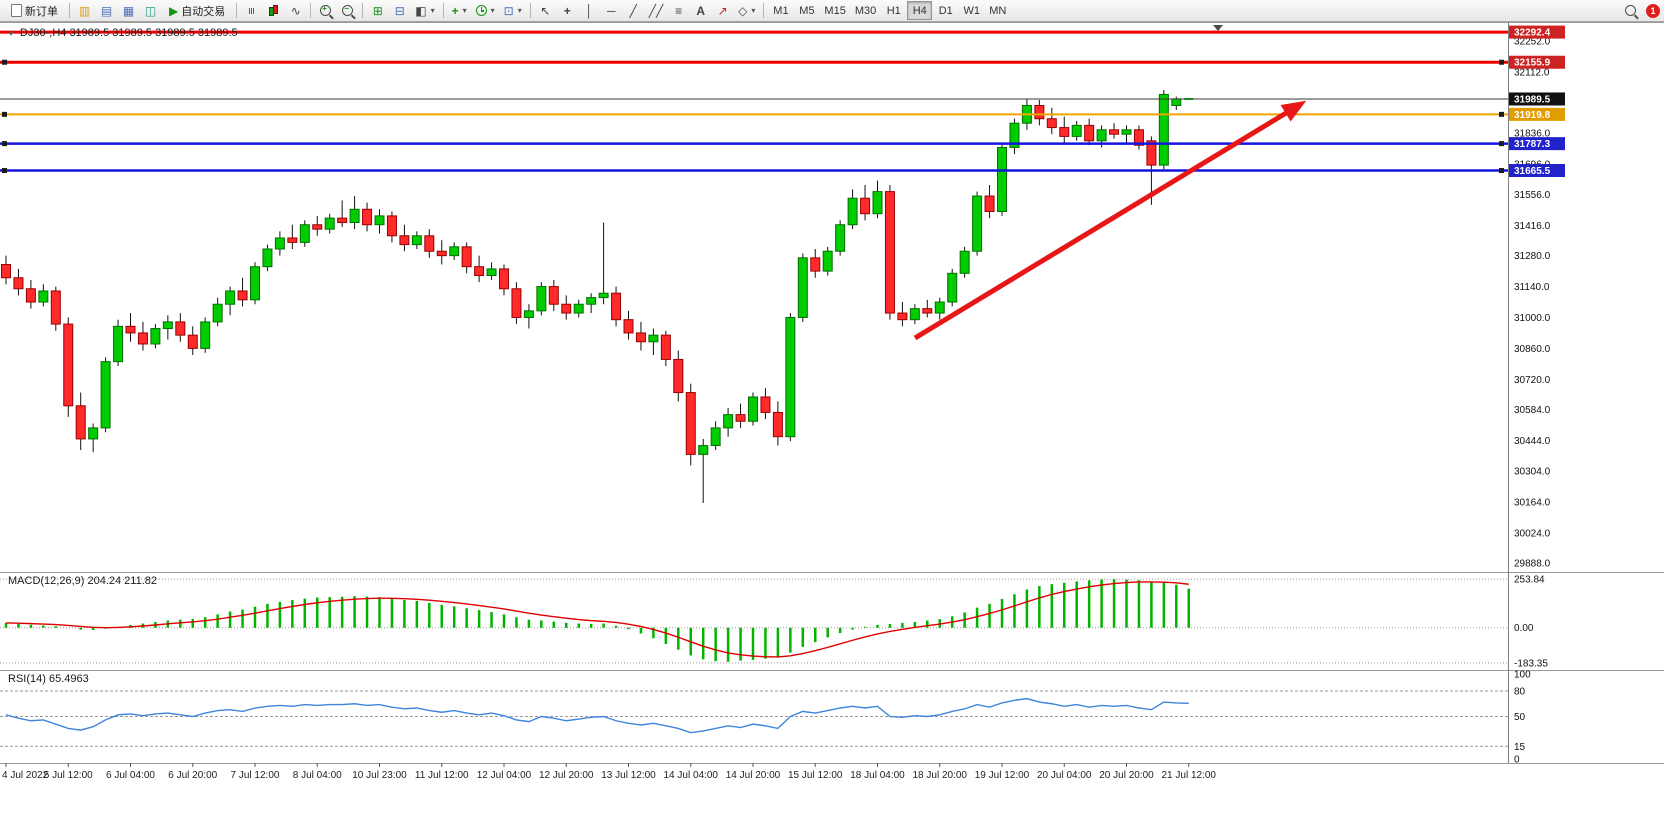  I want to click on trend-arrow-head, so click(1293, 111).